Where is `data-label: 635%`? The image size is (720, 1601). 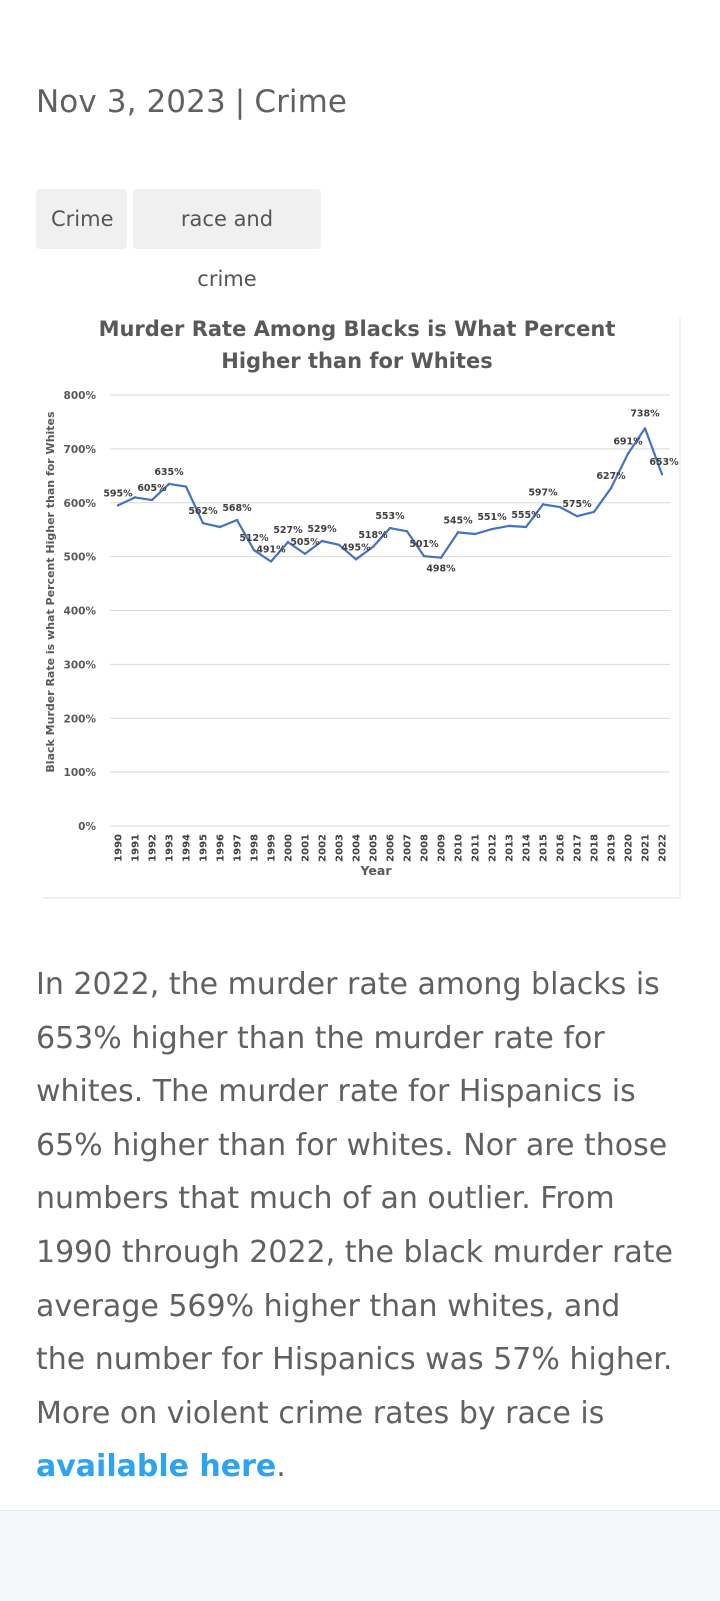 data-label: 635% is located at coordinates (169, 472).